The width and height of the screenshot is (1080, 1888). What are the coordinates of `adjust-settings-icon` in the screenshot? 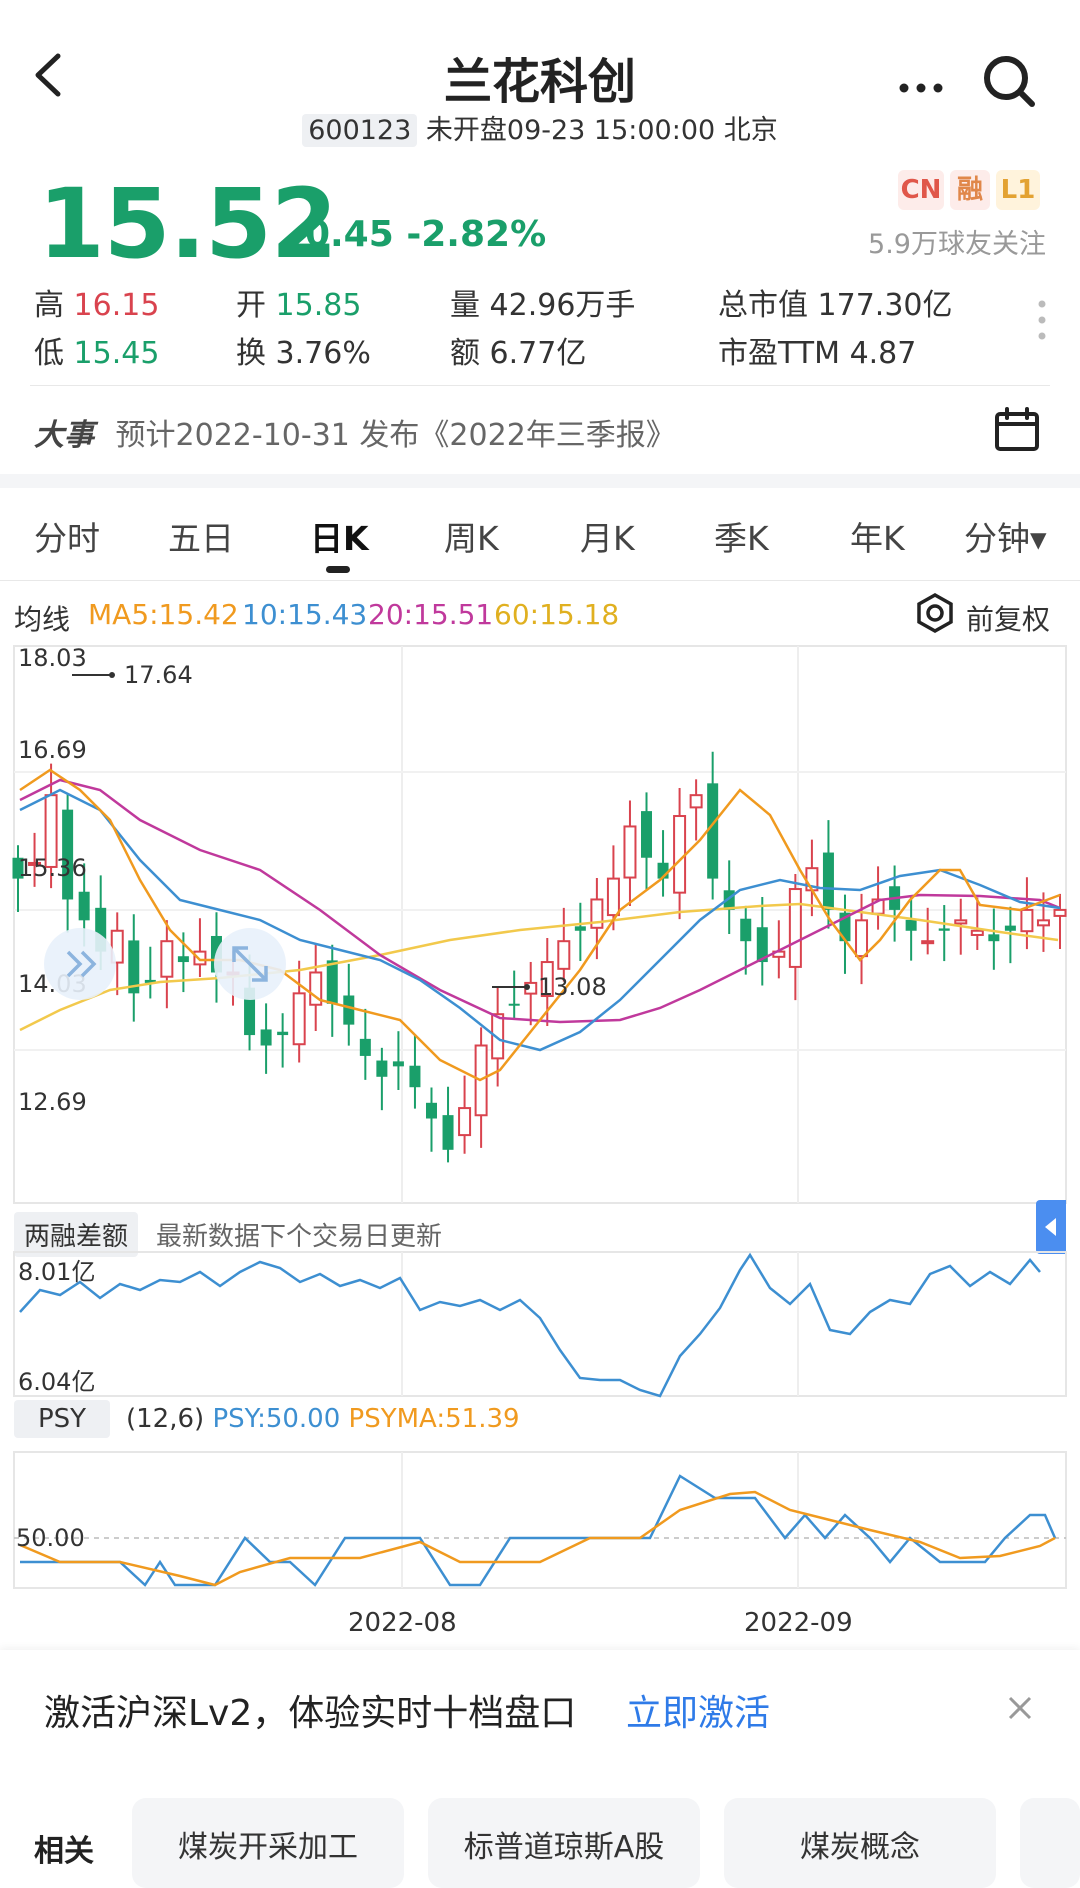 It's located at (935, 613).